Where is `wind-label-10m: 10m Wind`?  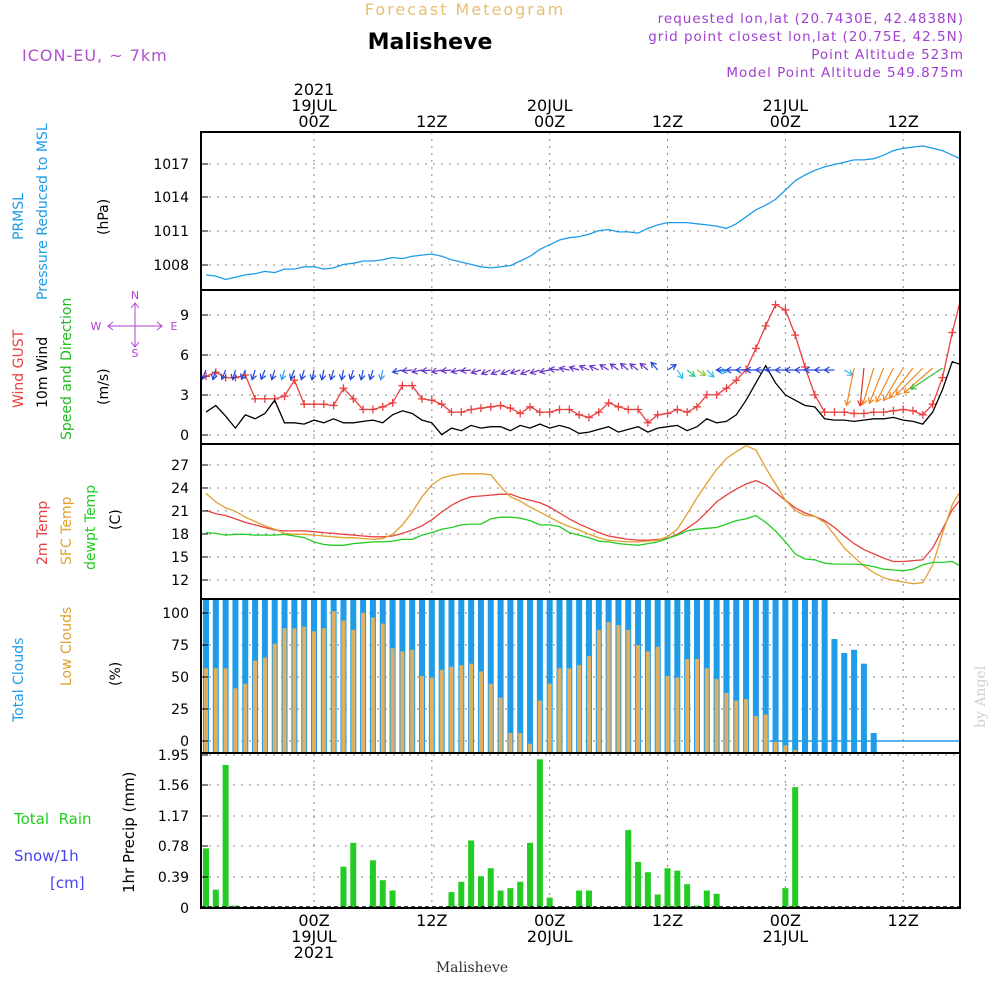
wind-label-10m: 10m Wind is located at coordinates (43, 372).